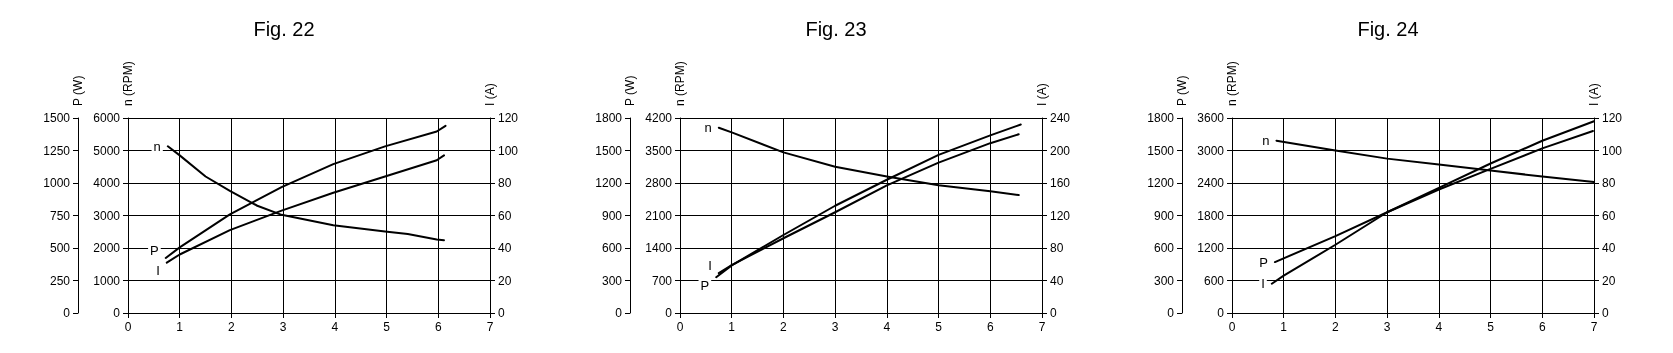 The width and height of the screenshot is (1673, 353). Describe the element at coordinates (1214, 280) in the screenshot. I see `y-tick-label: 600` at that location.